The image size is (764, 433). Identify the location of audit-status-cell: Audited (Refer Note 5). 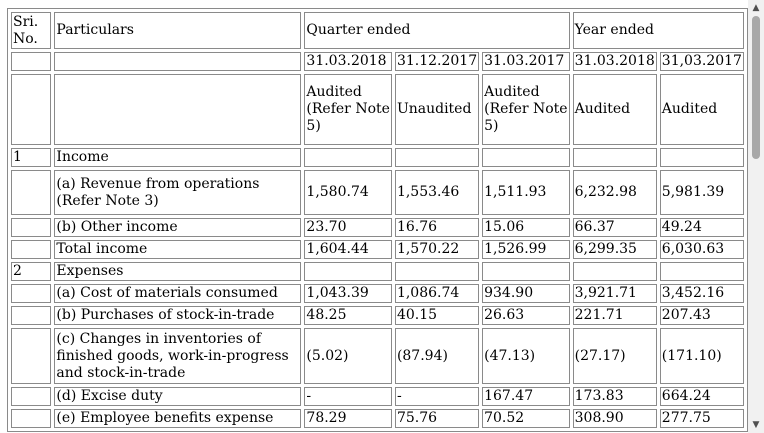
(348, 109).